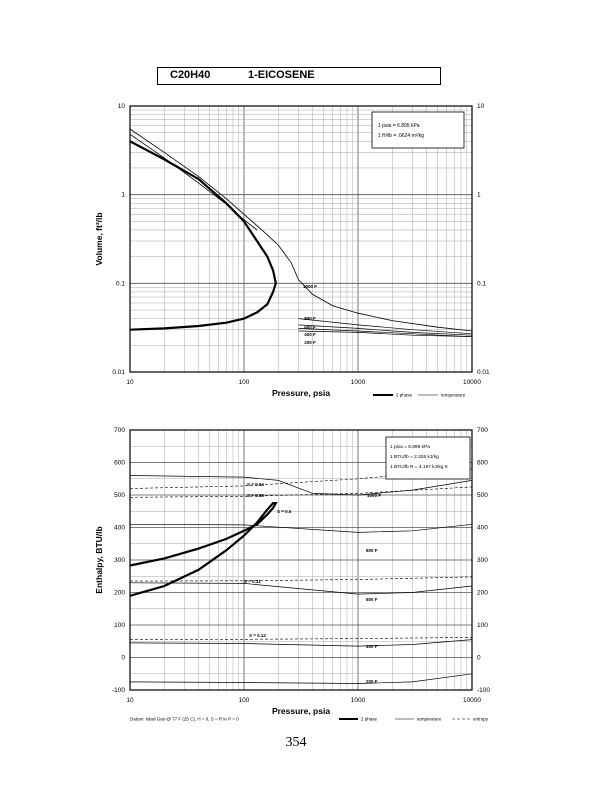 Image resolution: width=592 pixels, height=800 pixels. Describe the element at coordinates (479, 195) in the screenshot. I see `y-tick-label-right: 1` at that location.